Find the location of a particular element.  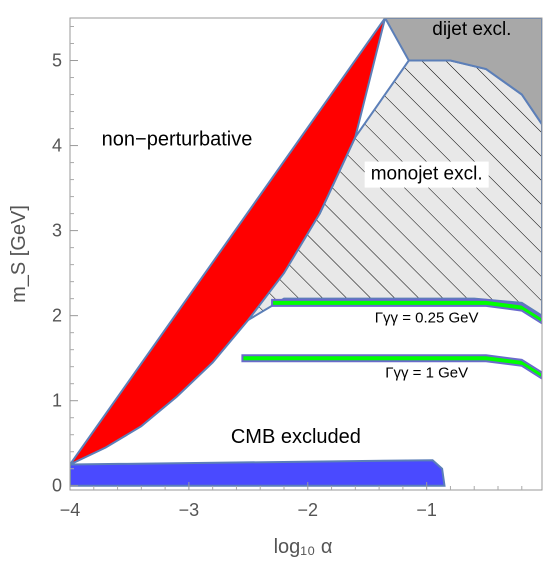

region-label: dijet excl. is located at coordinates (471, 29).